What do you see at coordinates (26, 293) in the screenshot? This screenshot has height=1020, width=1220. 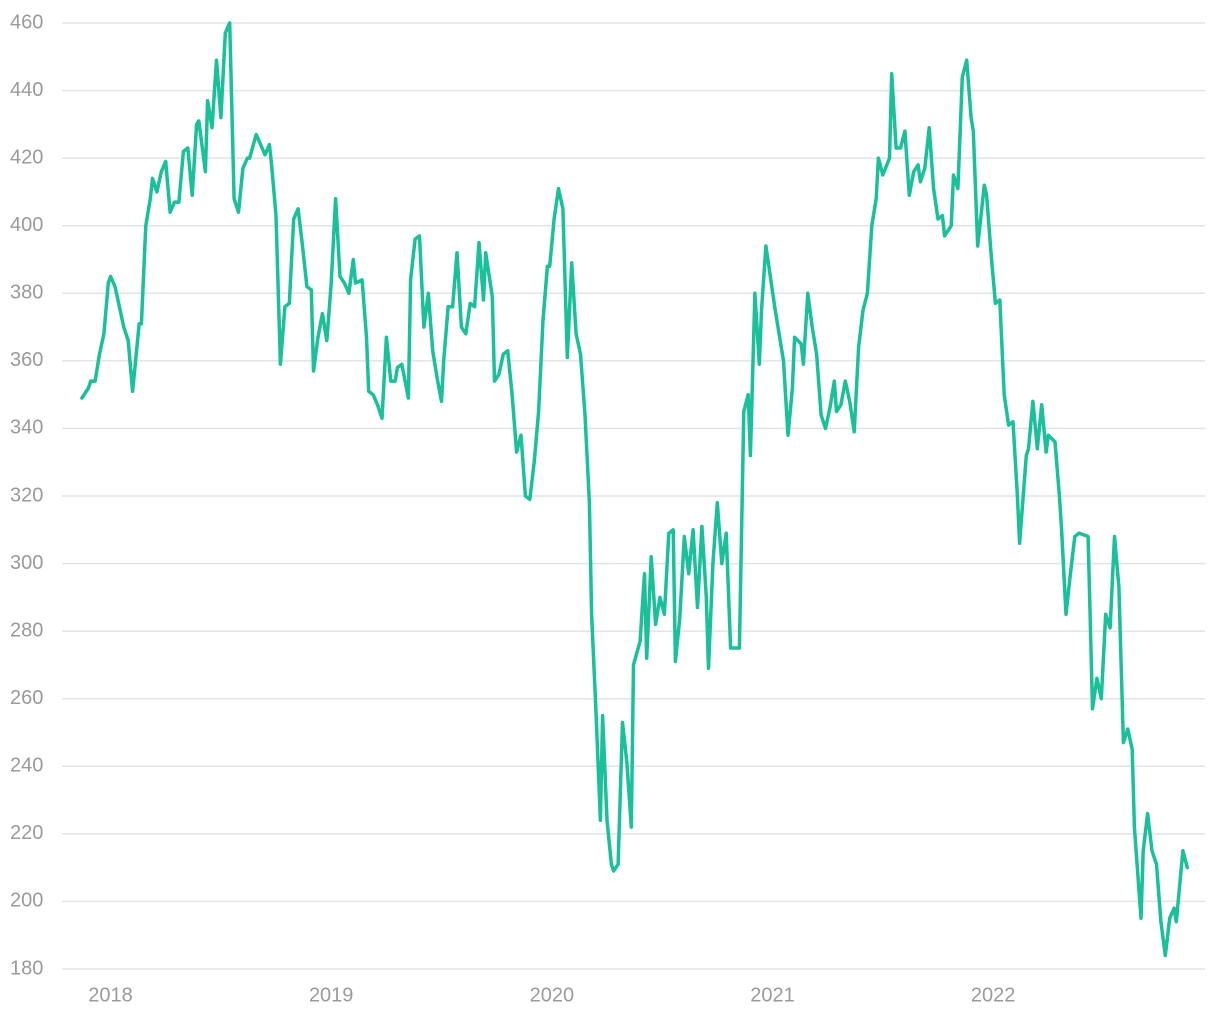 I see `y-tick-label: 380` at bounding box center [26, 293].